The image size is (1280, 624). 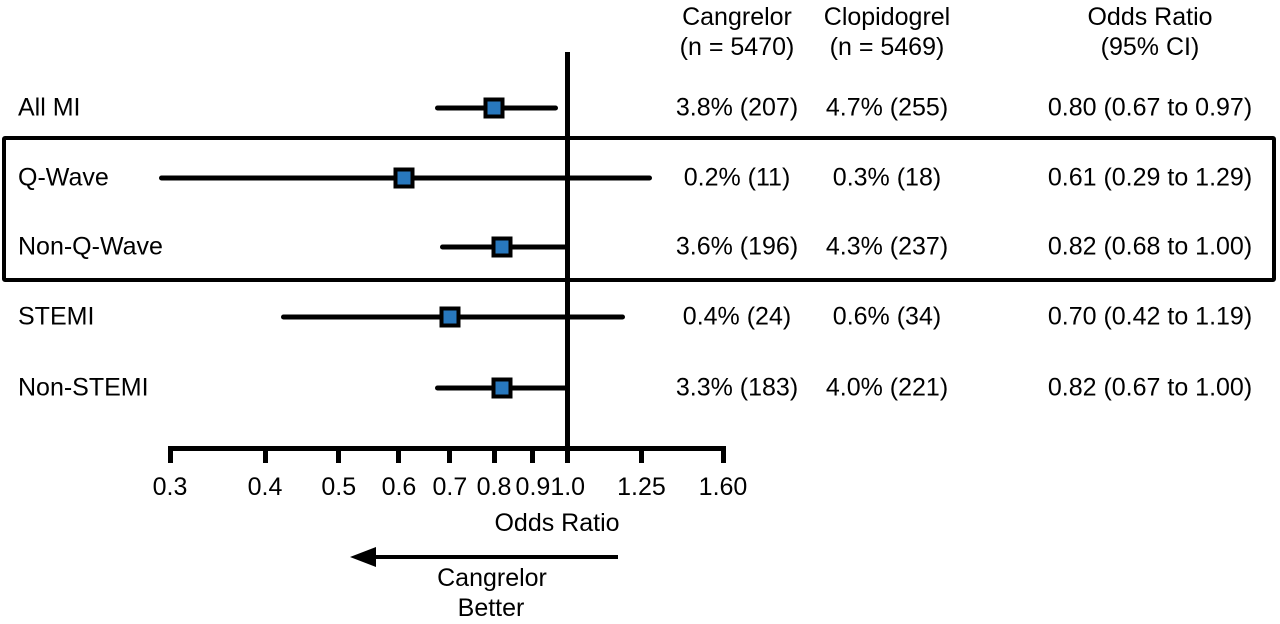 I want to click on column-header-odds-ratio-ci: (95% CI), so click(x=1150, y=47).